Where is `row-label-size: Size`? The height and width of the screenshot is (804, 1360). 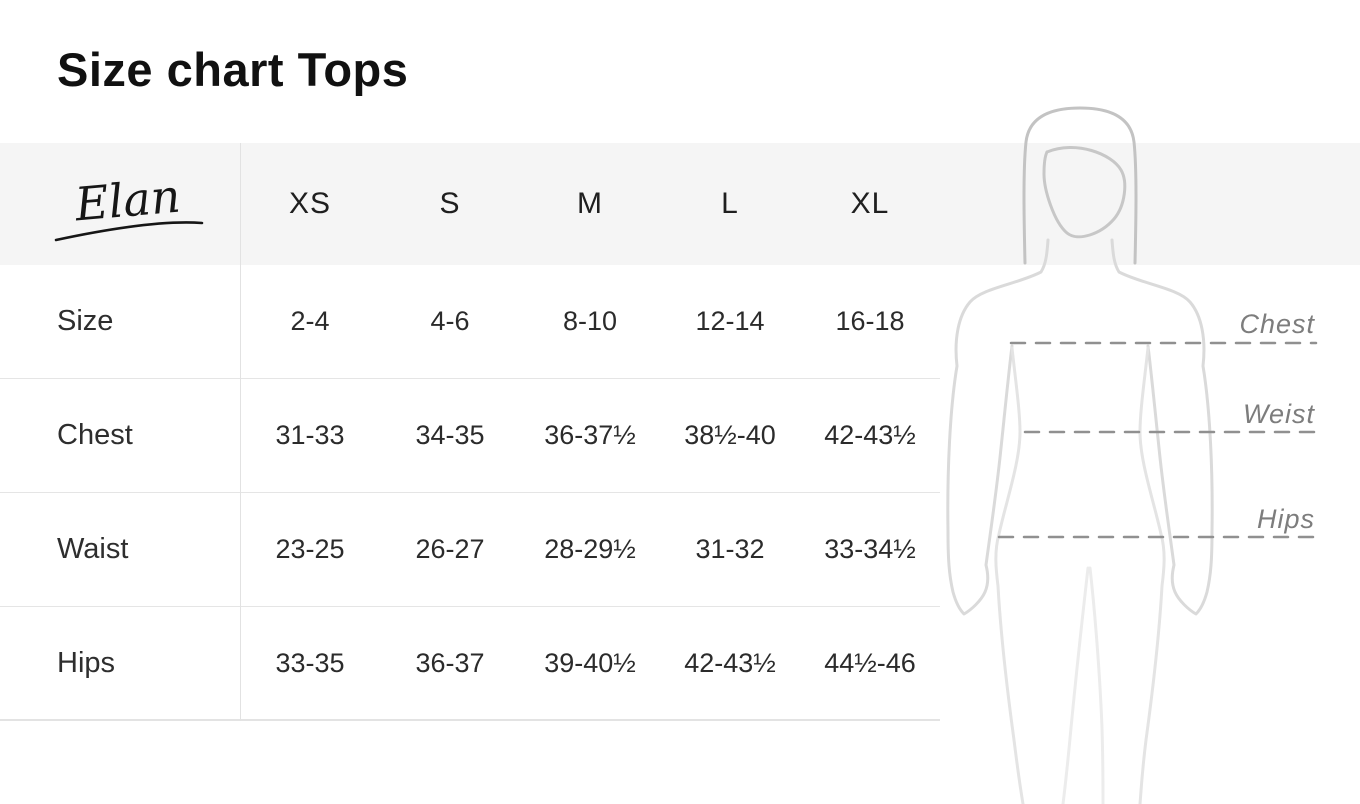
row-label-size: Size is located at coordinates (85, 321).